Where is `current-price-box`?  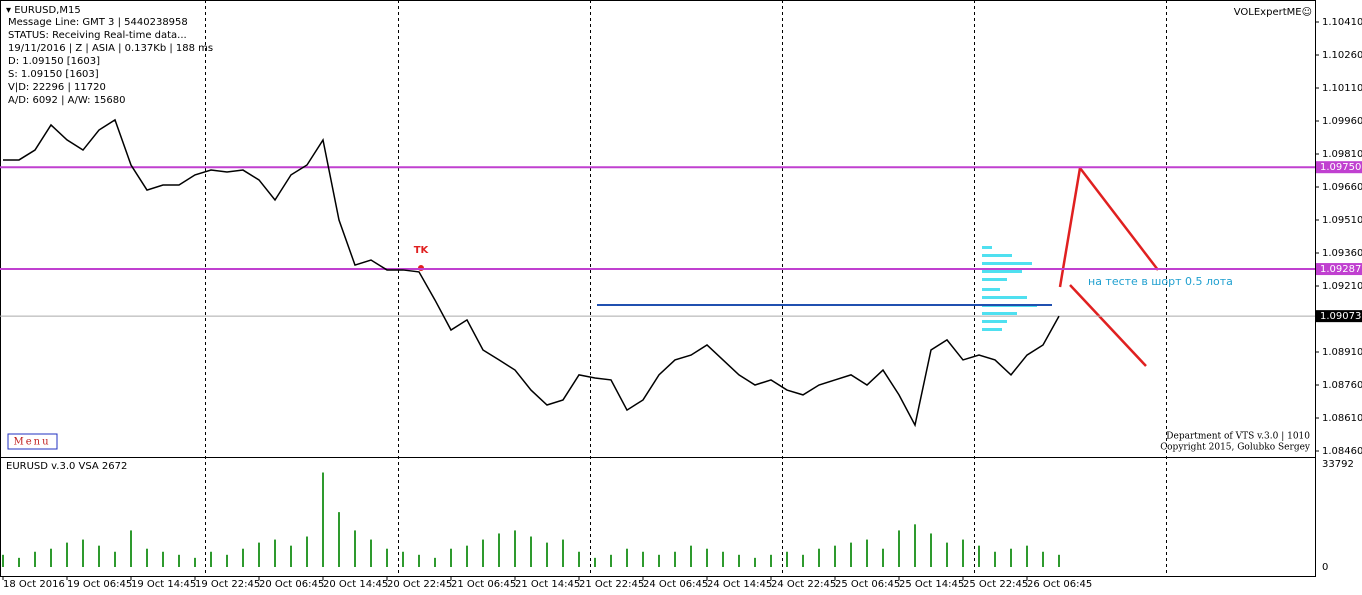
current-price-box is located at coordinates (1339, 316).